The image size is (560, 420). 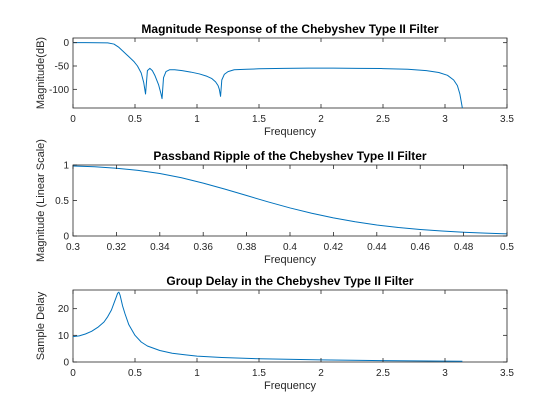 I want to click on y-axis-label: Magnitude(dB), so click(x=41, y=73).